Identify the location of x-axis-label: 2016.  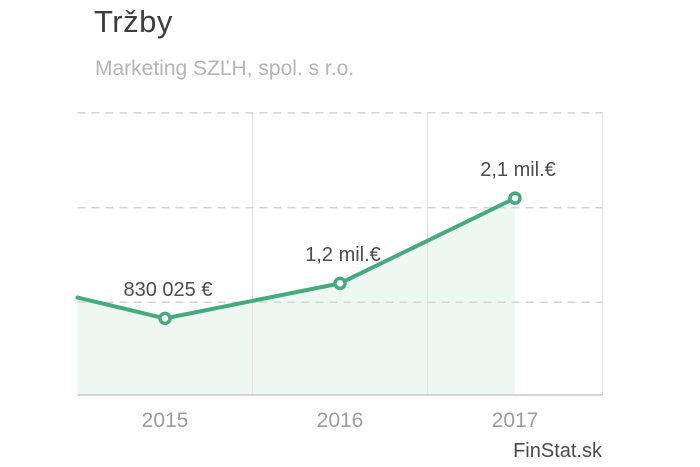
(340, 420).